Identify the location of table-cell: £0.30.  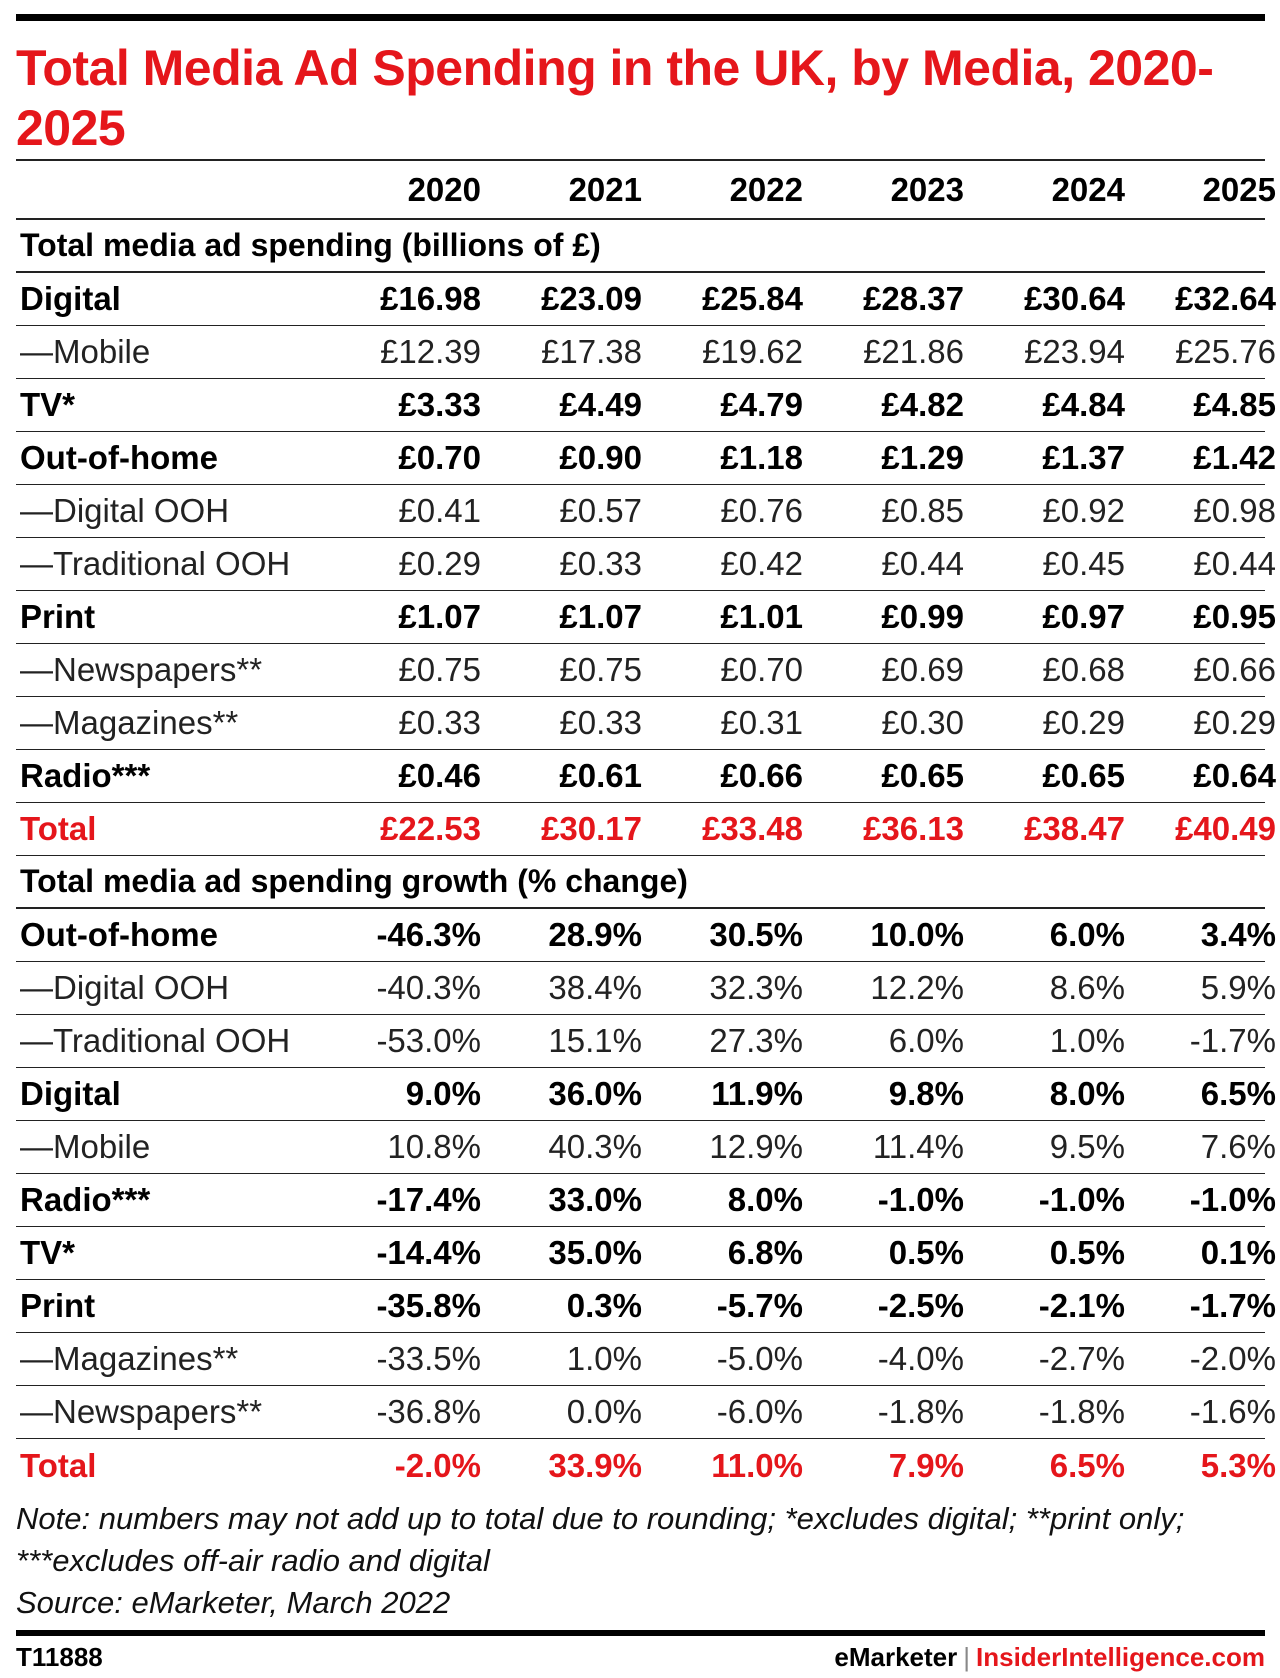
(922, 722).